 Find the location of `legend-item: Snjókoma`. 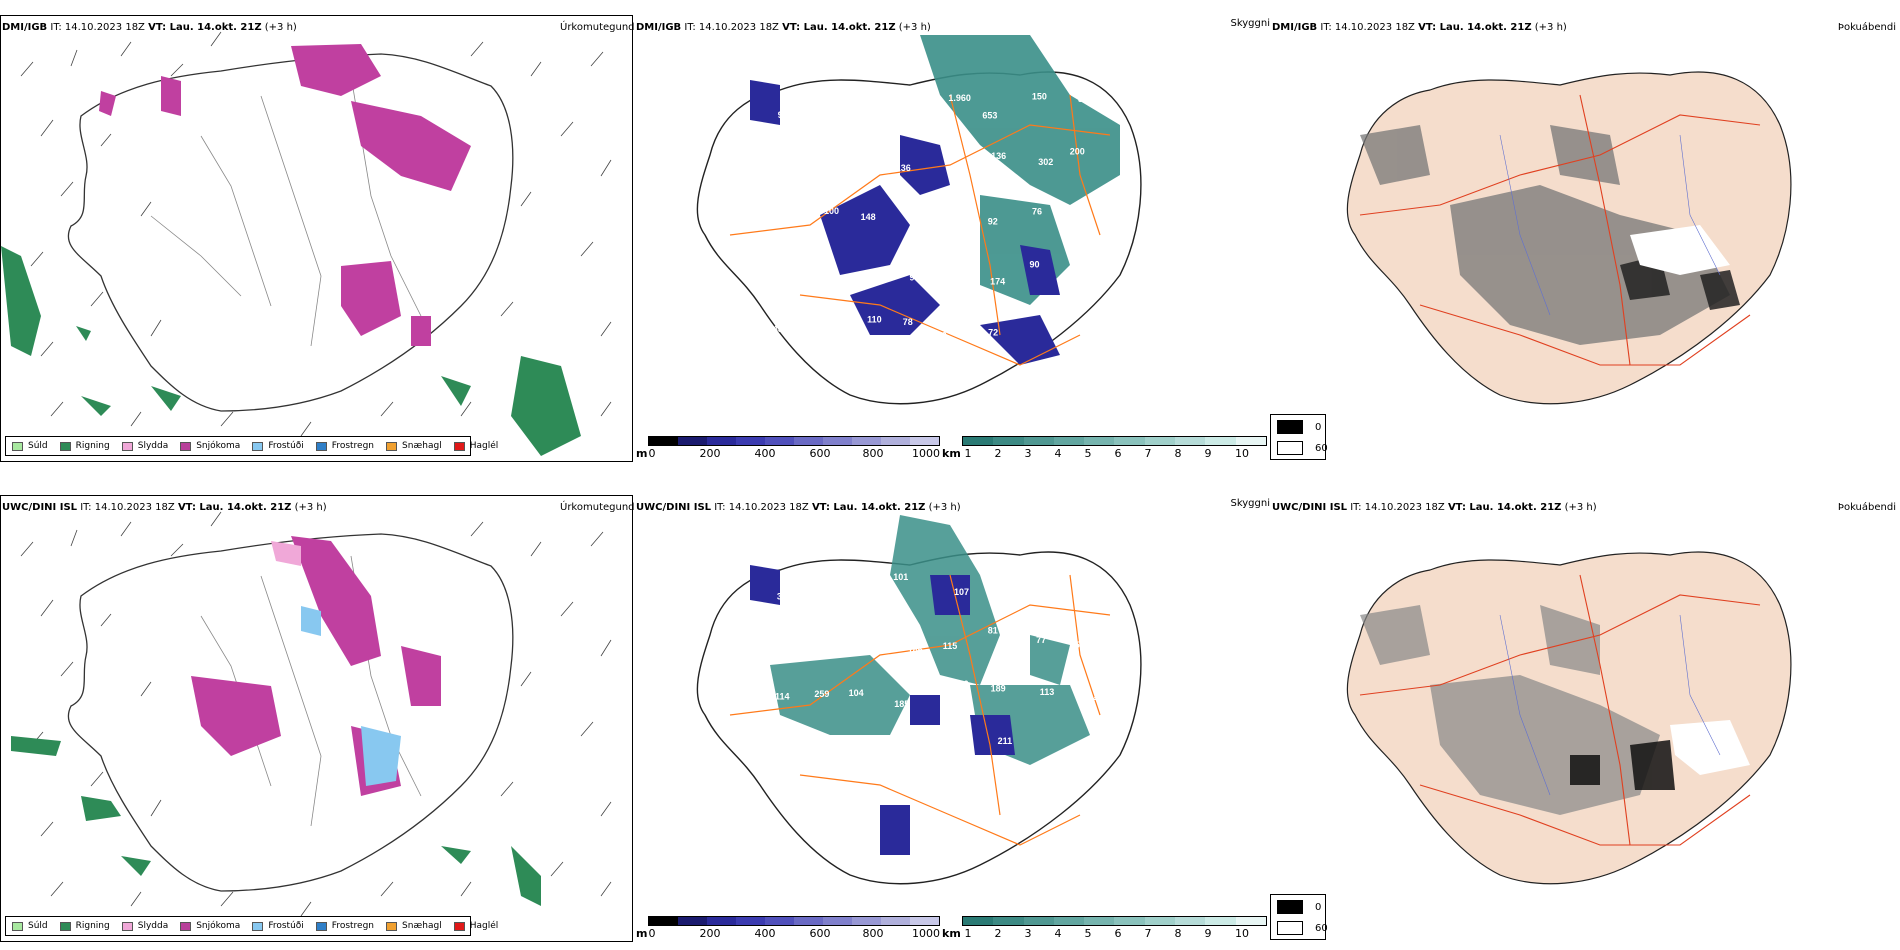

legend-item: Snjókoma is located at coordinates (210, 446).